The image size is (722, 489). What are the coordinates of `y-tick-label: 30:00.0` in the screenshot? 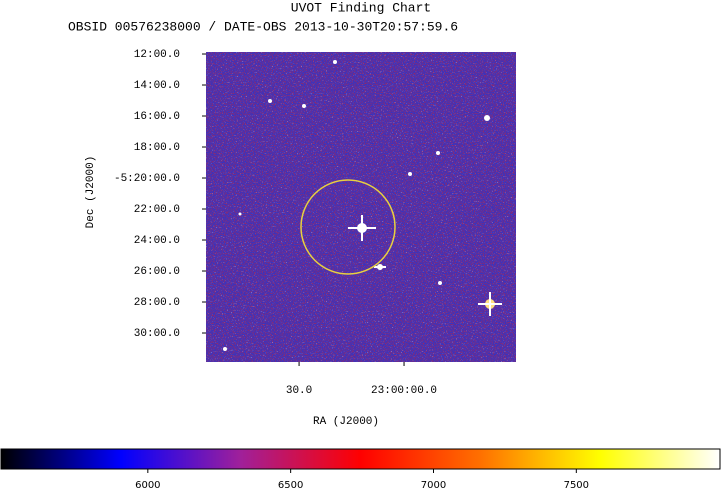 It's located at (157, 334).